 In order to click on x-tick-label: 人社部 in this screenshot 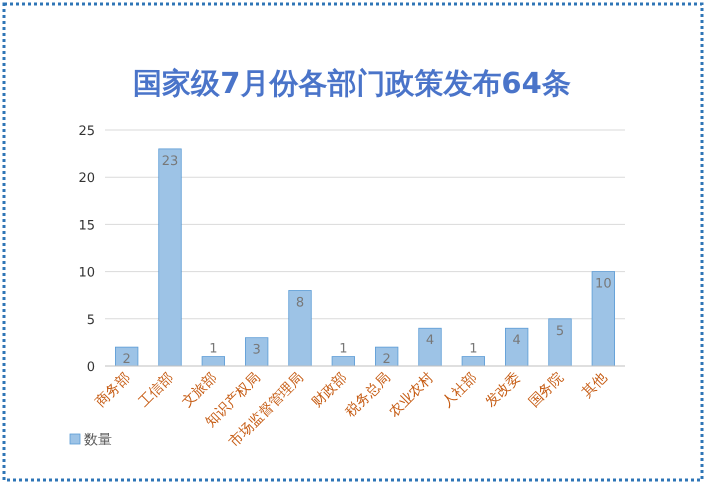, I will do `click(459, 390)`.